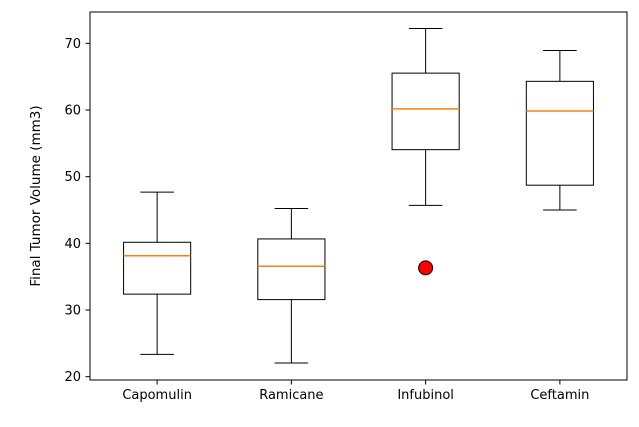  What do you see at coordinates (72, 244) in the screenshot?
I see `y-tick-label: 40` at bounding box center [72, 244].